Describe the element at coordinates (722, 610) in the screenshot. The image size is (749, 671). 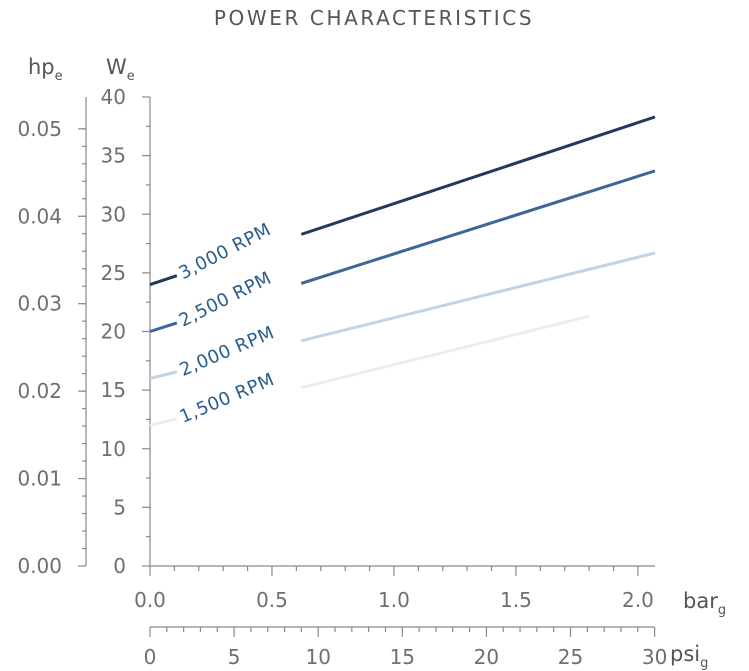
I see `bar-unit-label-sub: g` at that location.